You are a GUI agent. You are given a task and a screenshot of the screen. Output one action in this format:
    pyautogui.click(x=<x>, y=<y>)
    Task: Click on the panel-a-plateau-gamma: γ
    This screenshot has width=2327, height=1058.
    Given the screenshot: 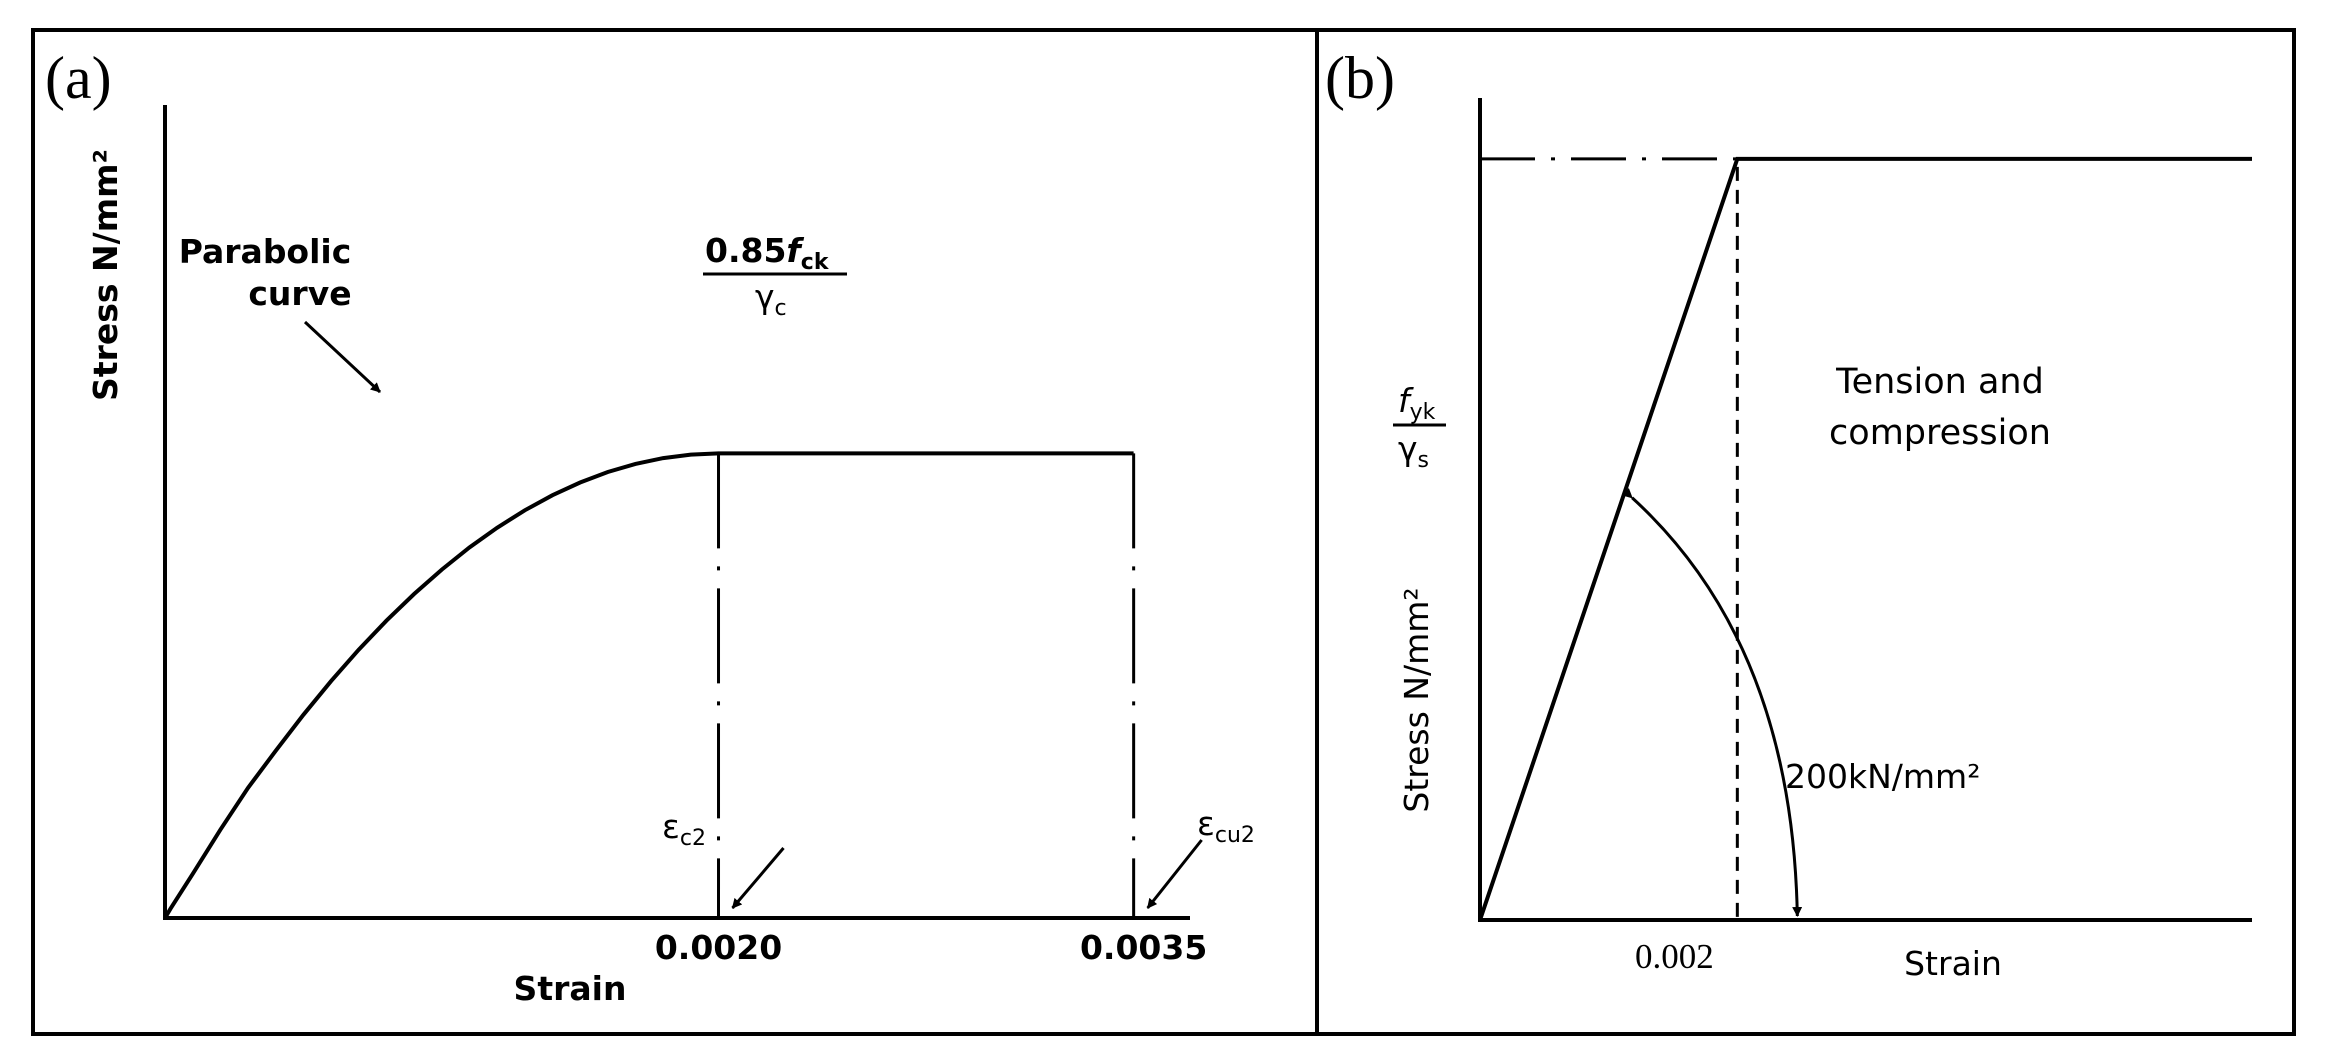 What is the action you would take?
    pyautogui.click(x=765, y=296)
    